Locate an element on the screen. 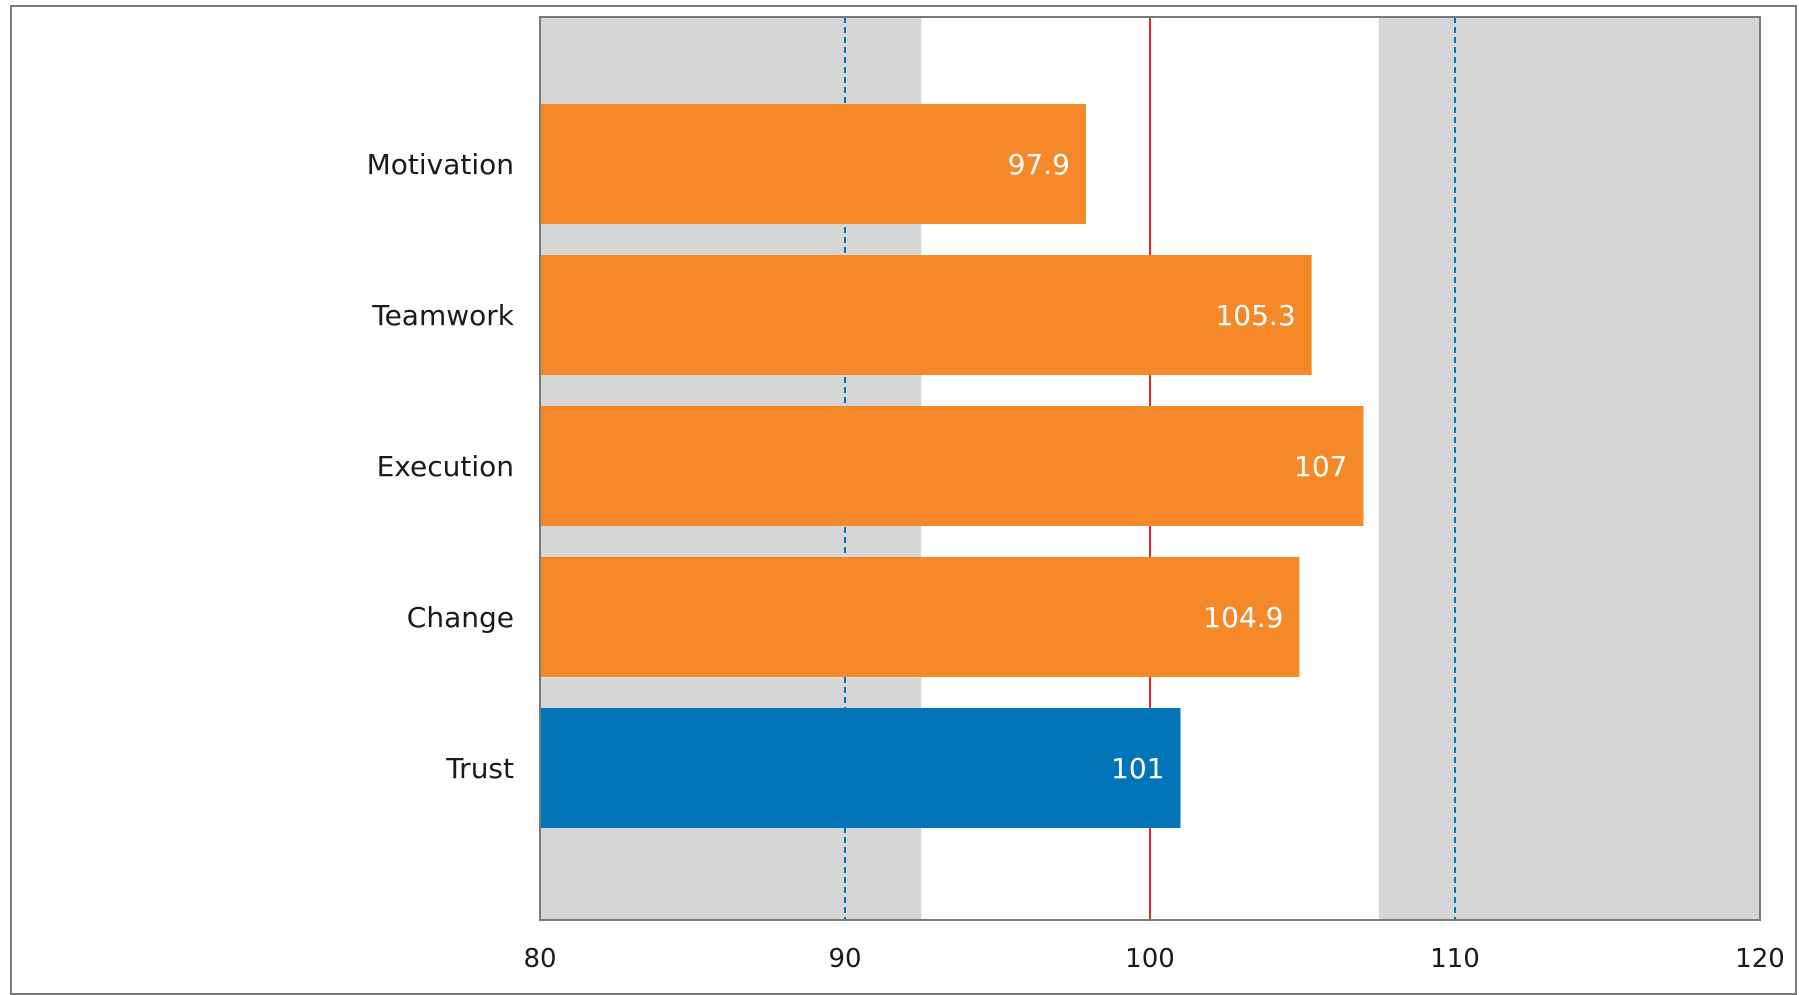 The image size is (1799, 995). x-tick-label-110: 110 is located at coordinates (1455, 959).